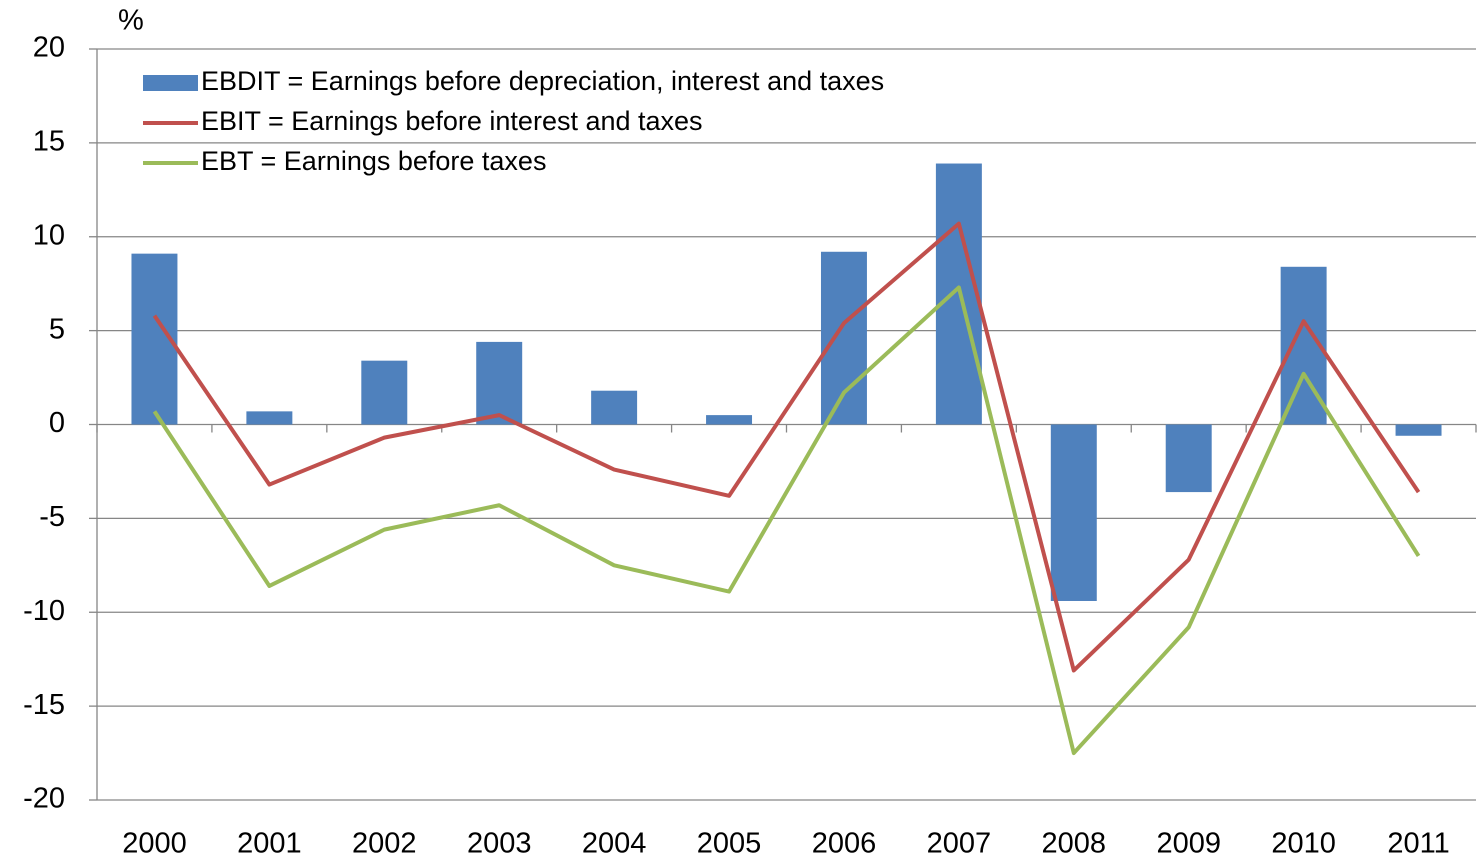  I want to click on x-tick-label: 2007, so click(959, 844).